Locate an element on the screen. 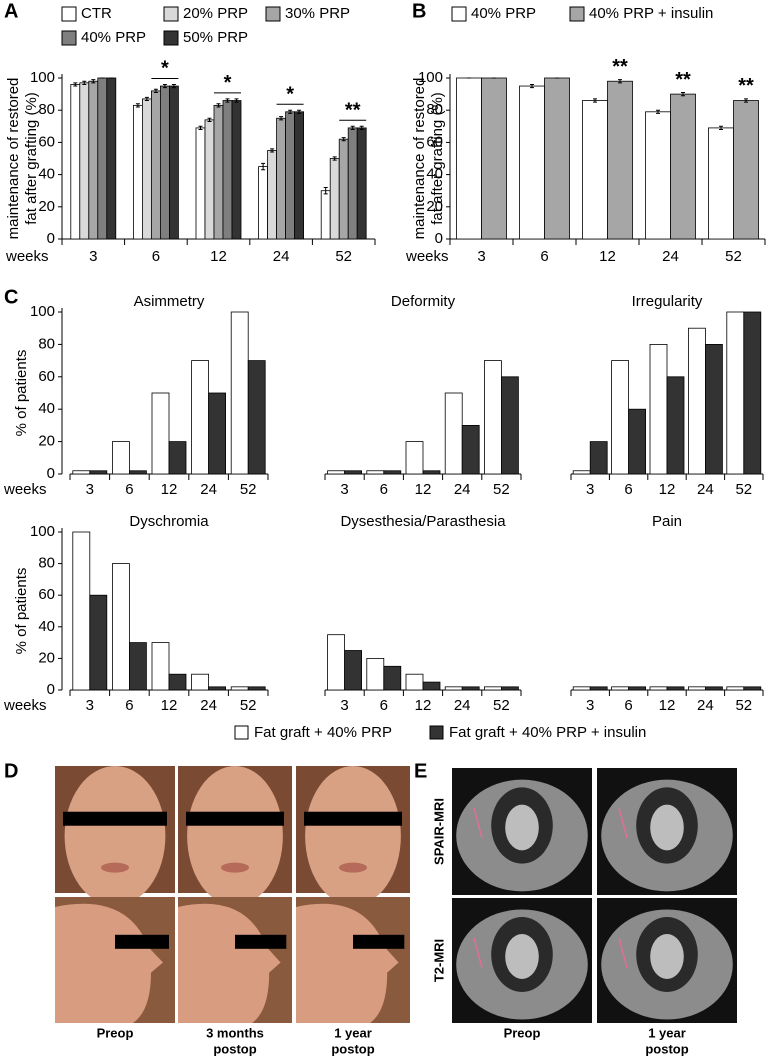 The image size is (775, 1057). y-axis-label: maintenance of restored is located at coordinates (13, 159).